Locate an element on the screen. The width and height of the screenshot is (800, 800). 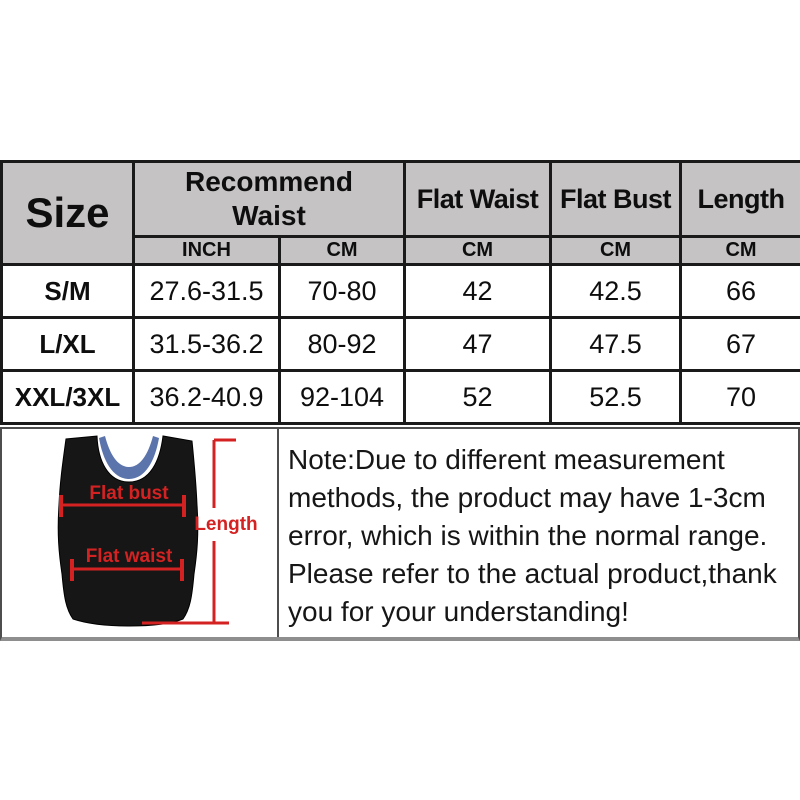
note-line: Please refer to the actual product,thank is located at coordinates (532, 573).